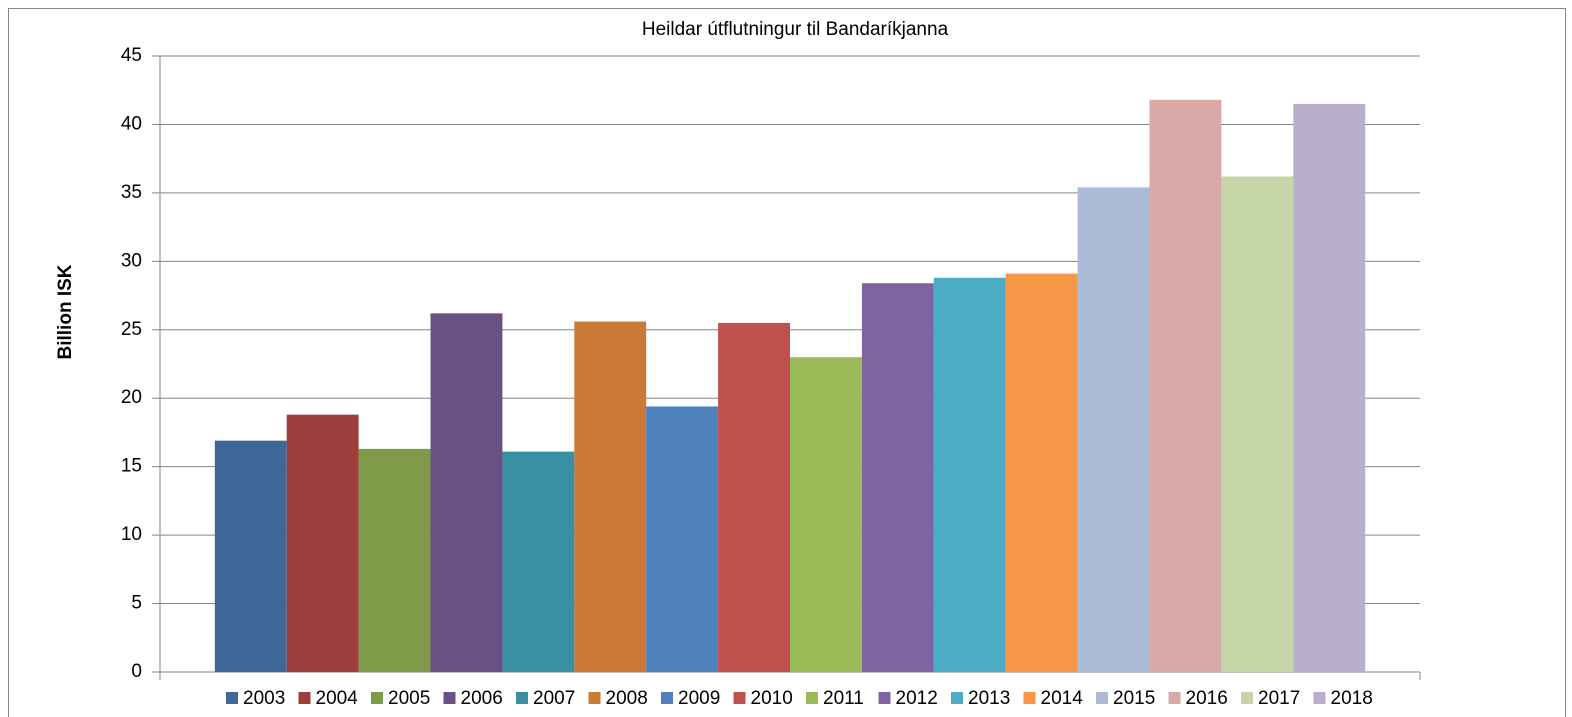 The image size is (1572, 717). Describe the element at coordinates (1062, 698) in the screenshot. I see `legend-label: 2014` at that location.